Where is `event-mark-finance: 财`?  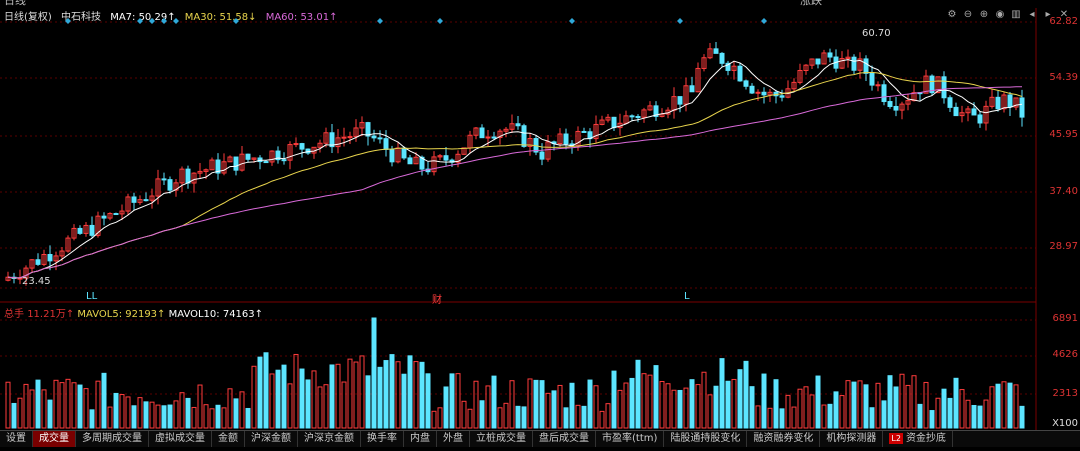
event-mark-finance: 财 is located at coordinates (437, 300).